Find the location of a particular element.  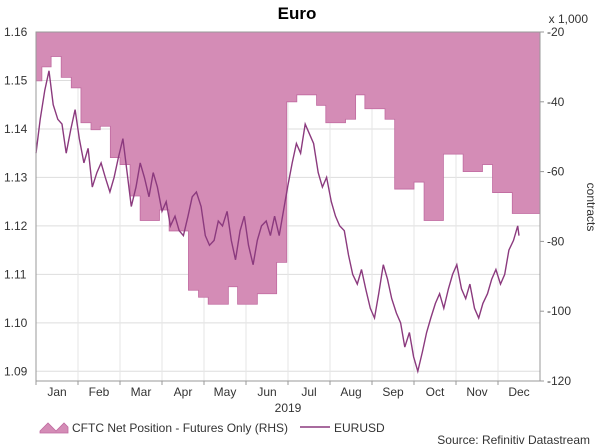

left-tick-label-6: 1.10 is located at coordinates (16, 323).